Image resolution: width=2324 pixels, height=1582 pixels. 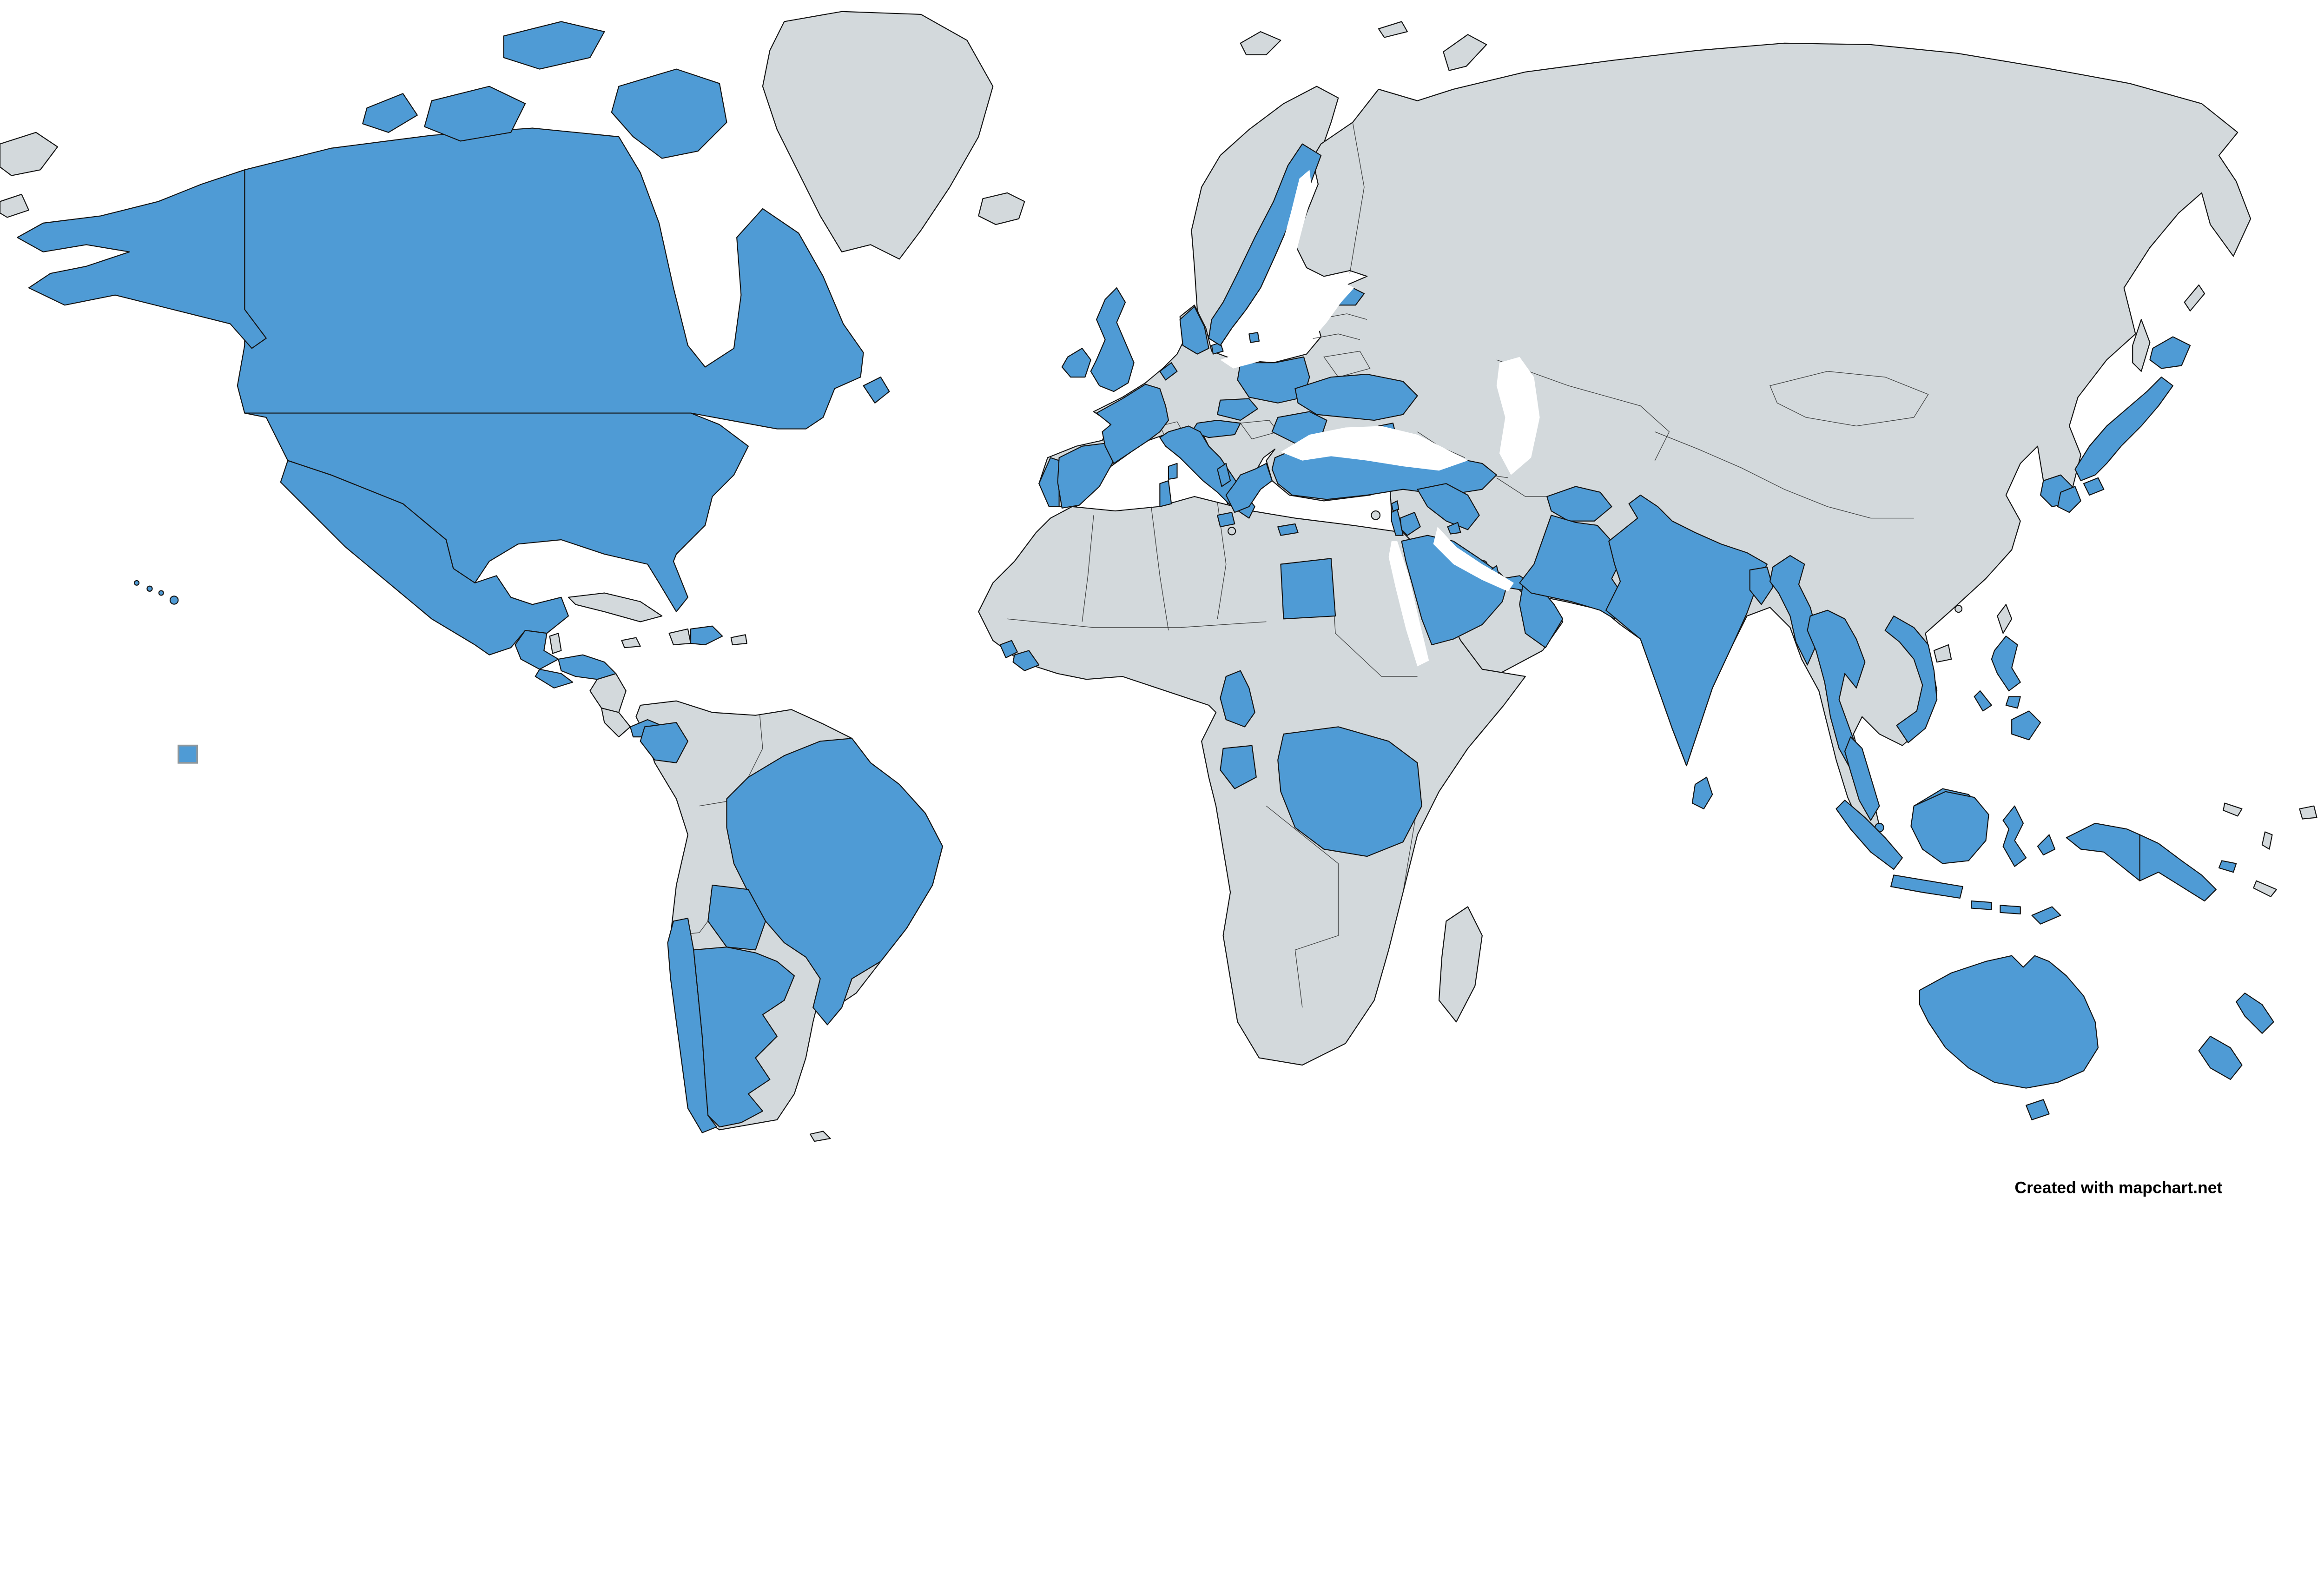 I want to click on country-sweden, so click(x=1265, y=245).